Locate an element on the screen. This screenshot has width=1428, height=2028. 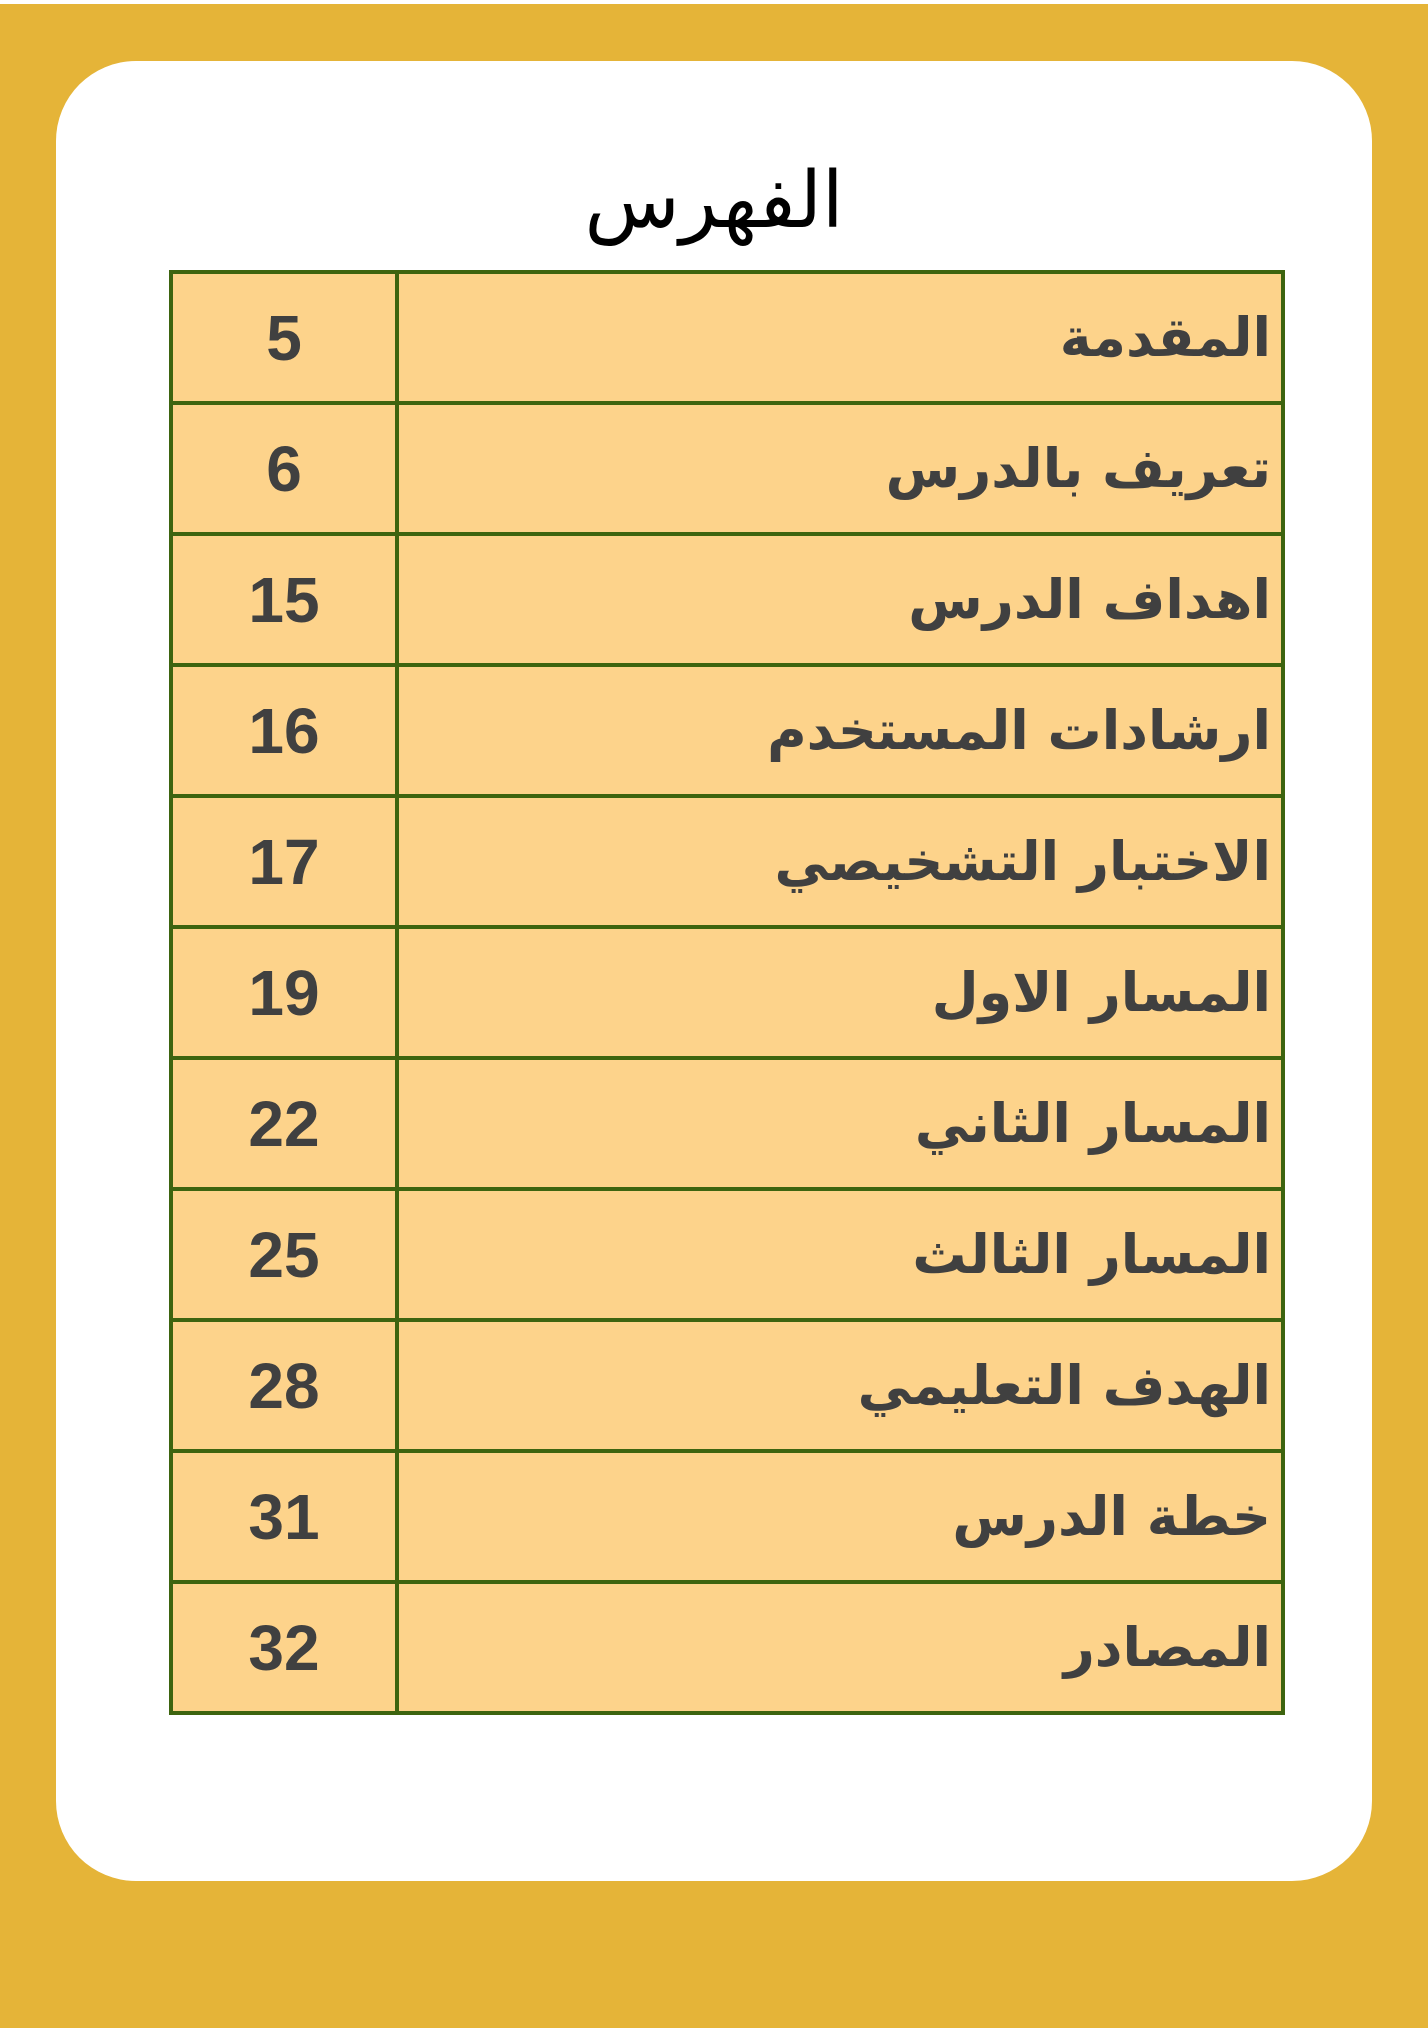
table-row: 25 المسار الثالث is located at coordinates (727, 1254).